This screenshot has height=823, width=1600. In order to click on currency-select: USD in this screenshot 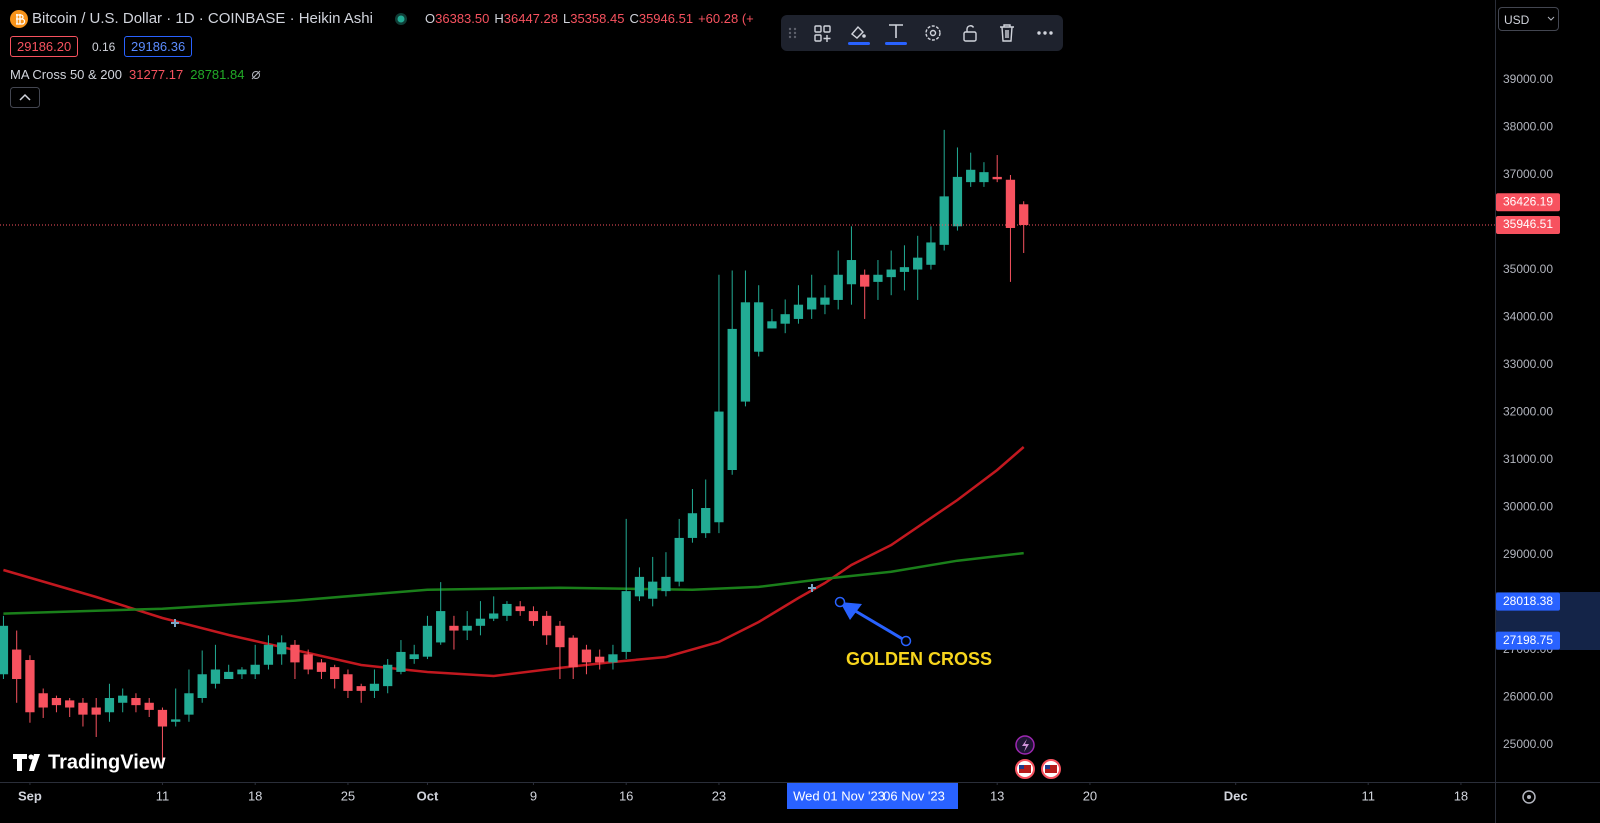, I will do `click(1528, 19)`.